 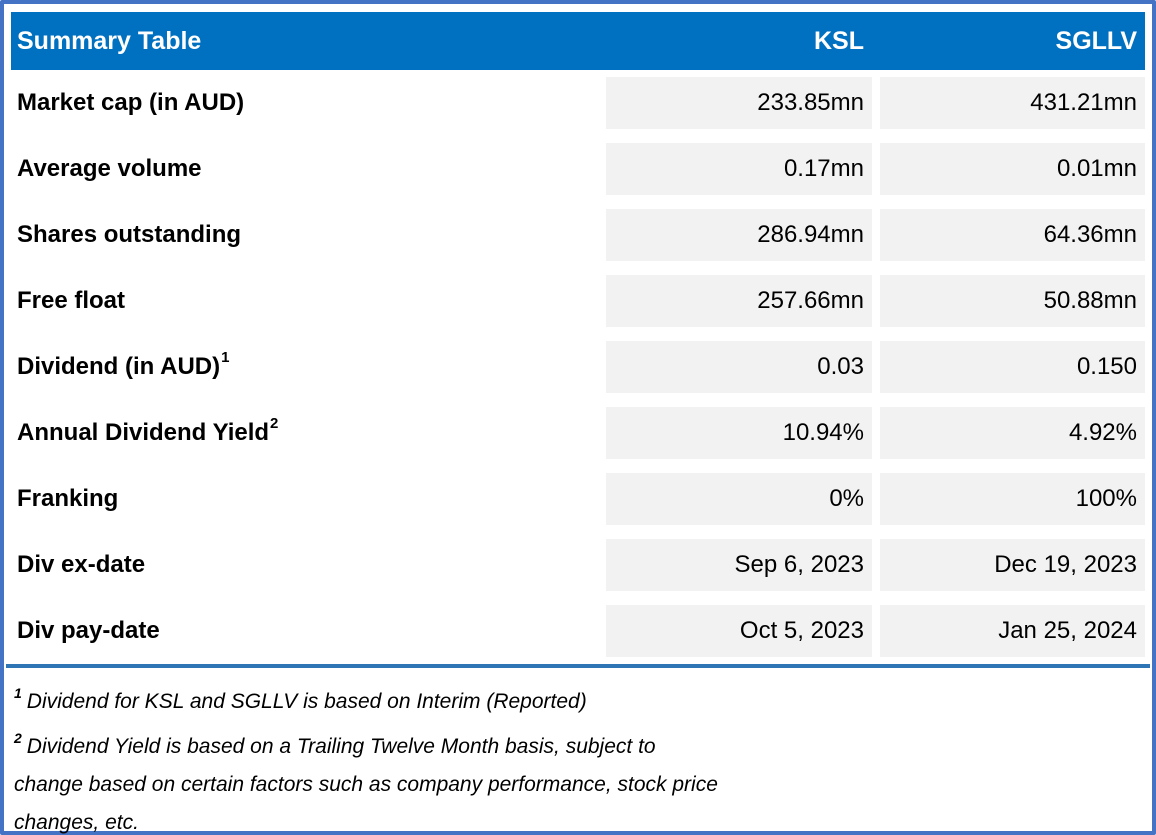 I want to click on cell-sgllv: Dec 19, 2023, so click(x=1012, y=565).